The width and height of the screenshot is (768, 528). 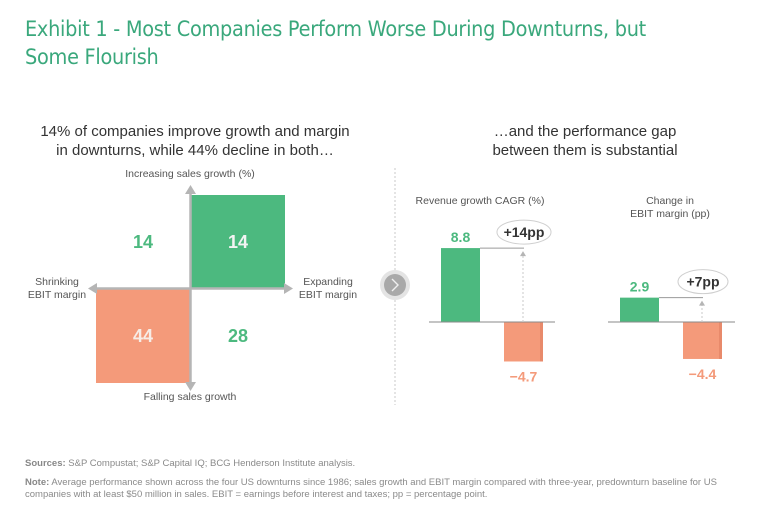 What do you see at coordinates (238, 336) in the screenshot?
I see `quadrant-bottom-right-value: 28` at bounding box center [238, 336].